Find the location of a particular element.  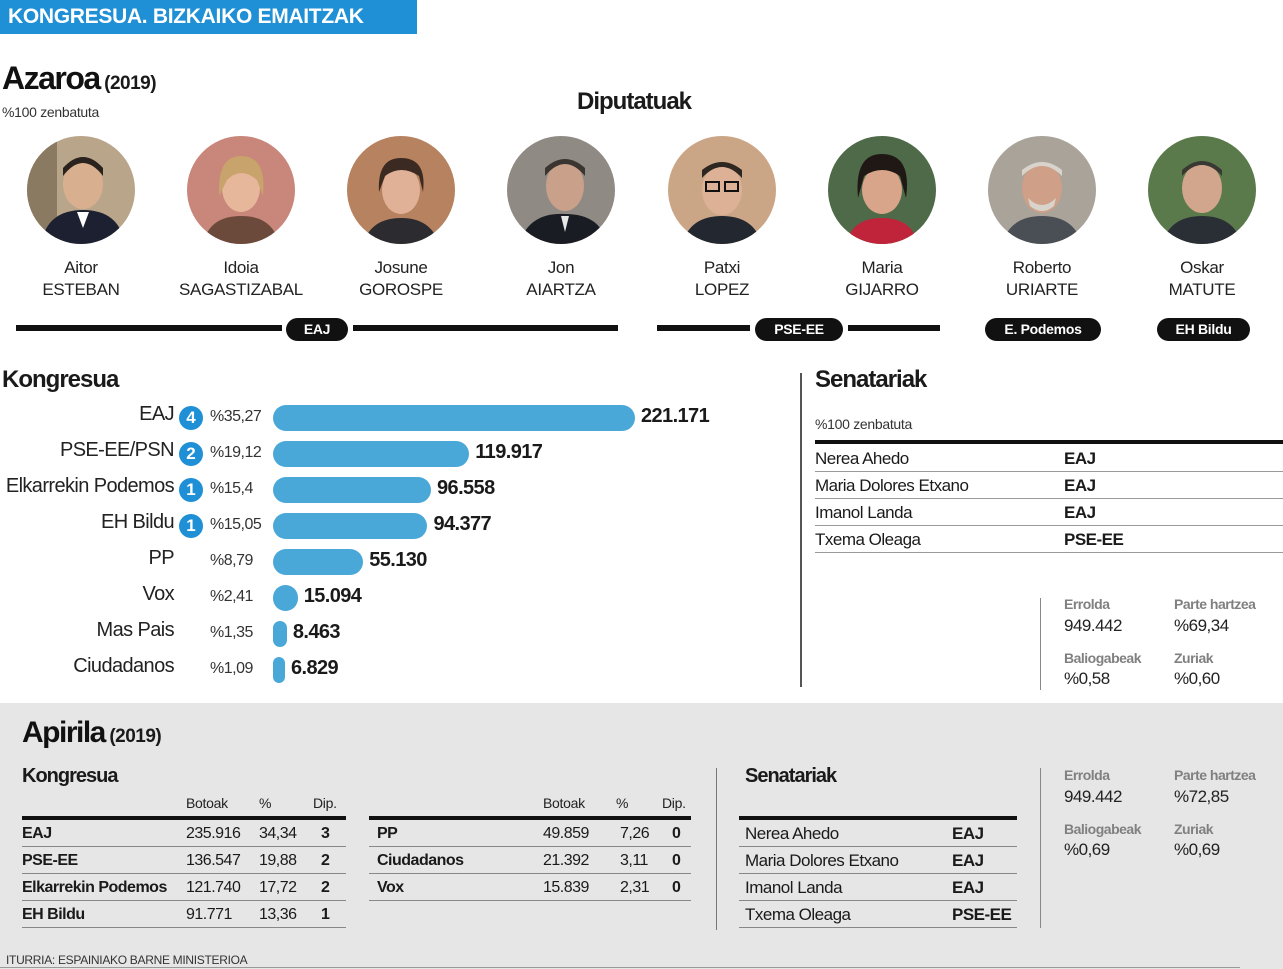

party-name: Elkarrekin Podemos is located at coordinates (94, 887).